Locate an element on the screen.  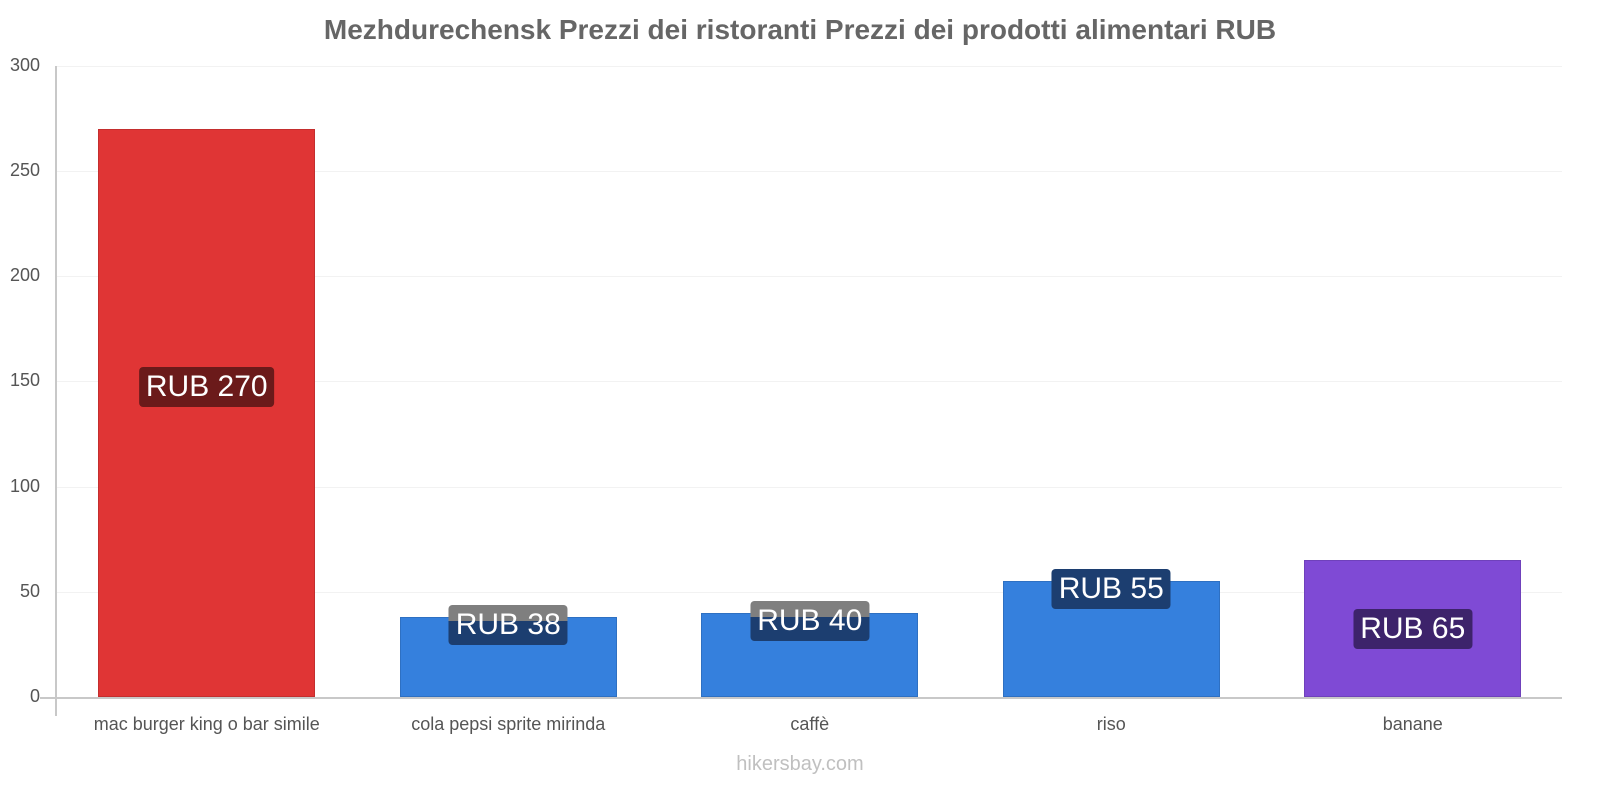
y-tick-label: 200 is located at coordinates (24, 275).